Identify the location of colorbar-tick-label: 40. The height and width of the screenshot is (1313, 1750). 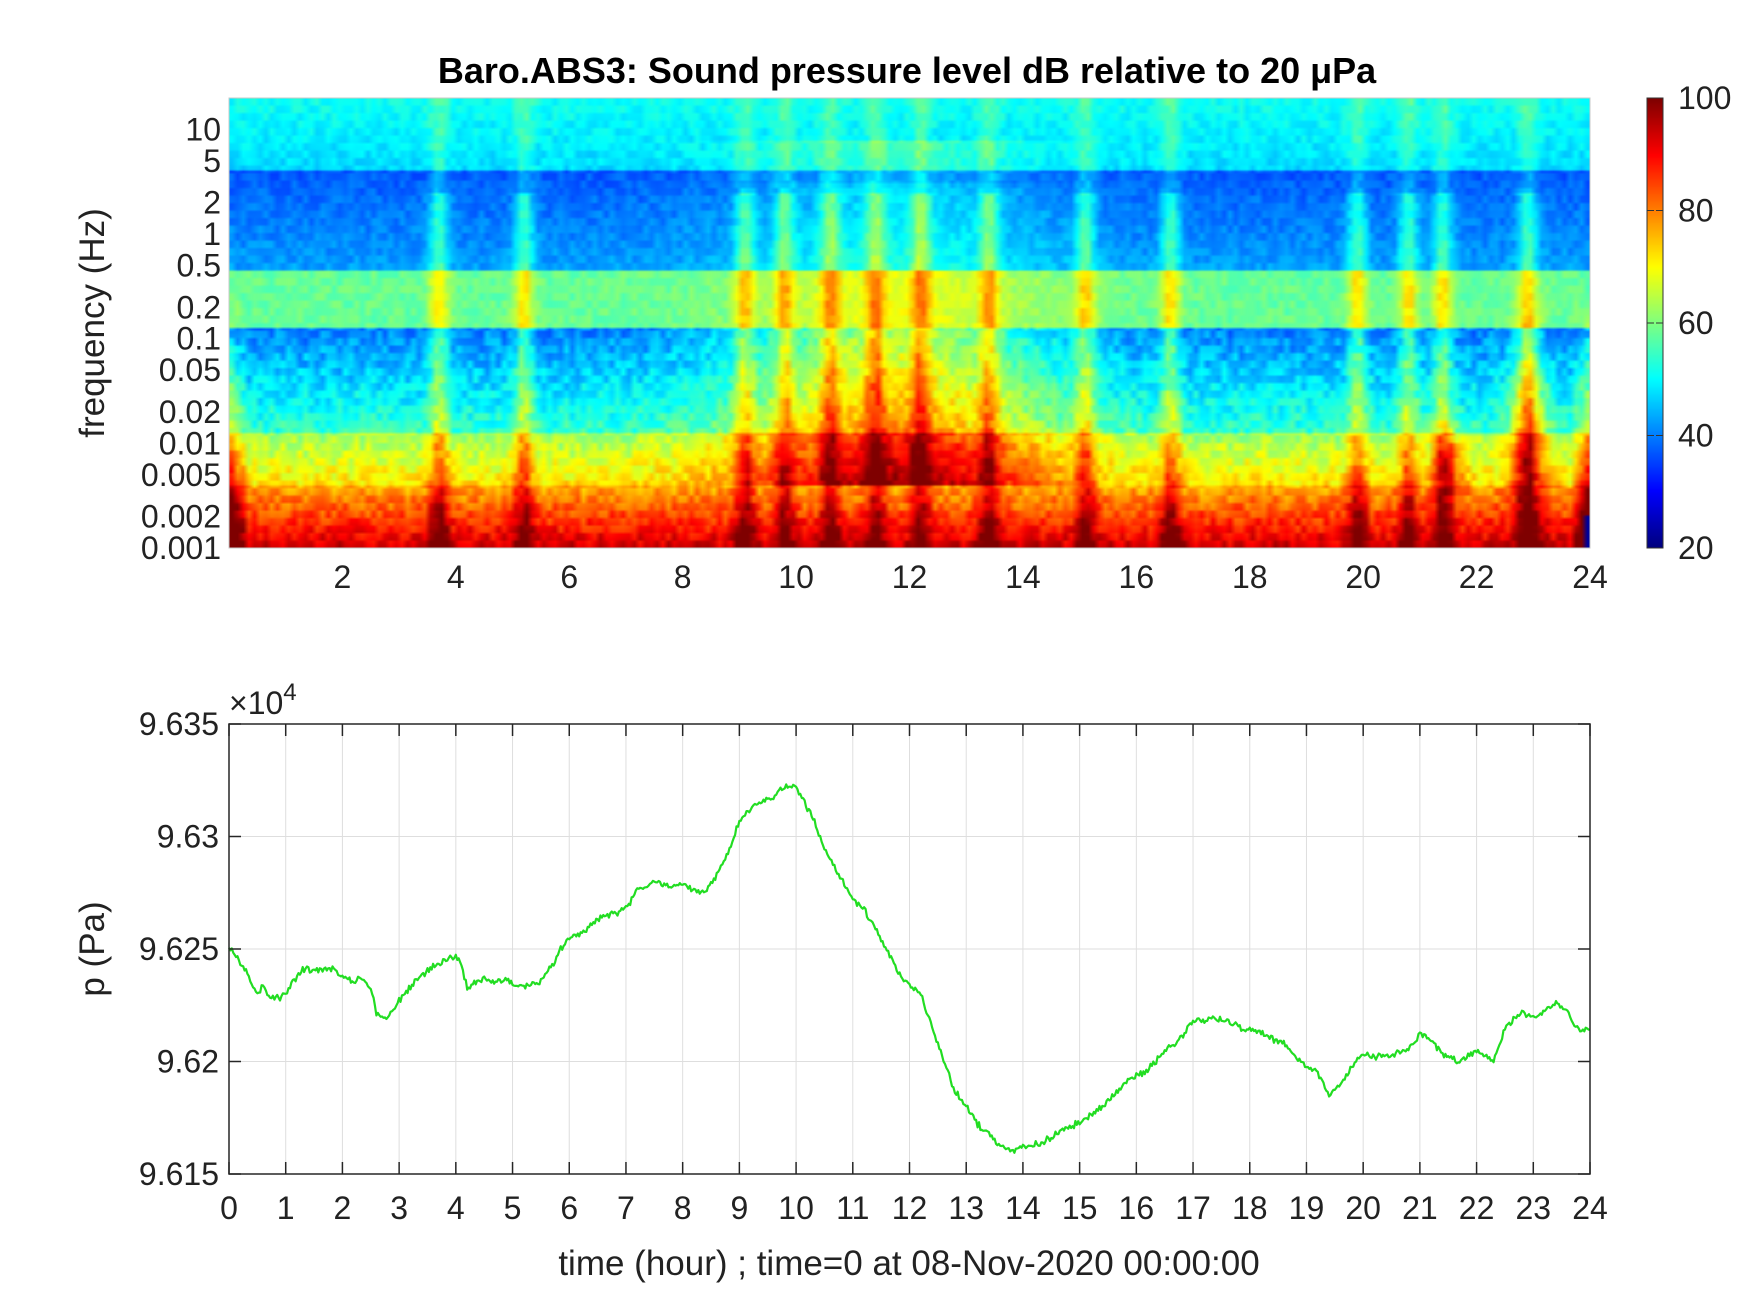
(1696, 436).